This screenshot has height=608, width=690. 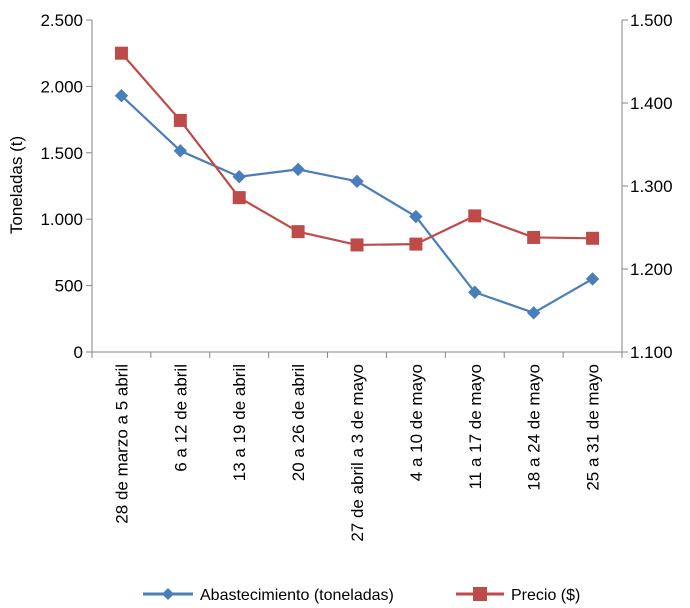 What do you see at coordinates (61, 219) in the screenshot?
I see `left-tick-label: 1.000` at bounding box center [61, 219].